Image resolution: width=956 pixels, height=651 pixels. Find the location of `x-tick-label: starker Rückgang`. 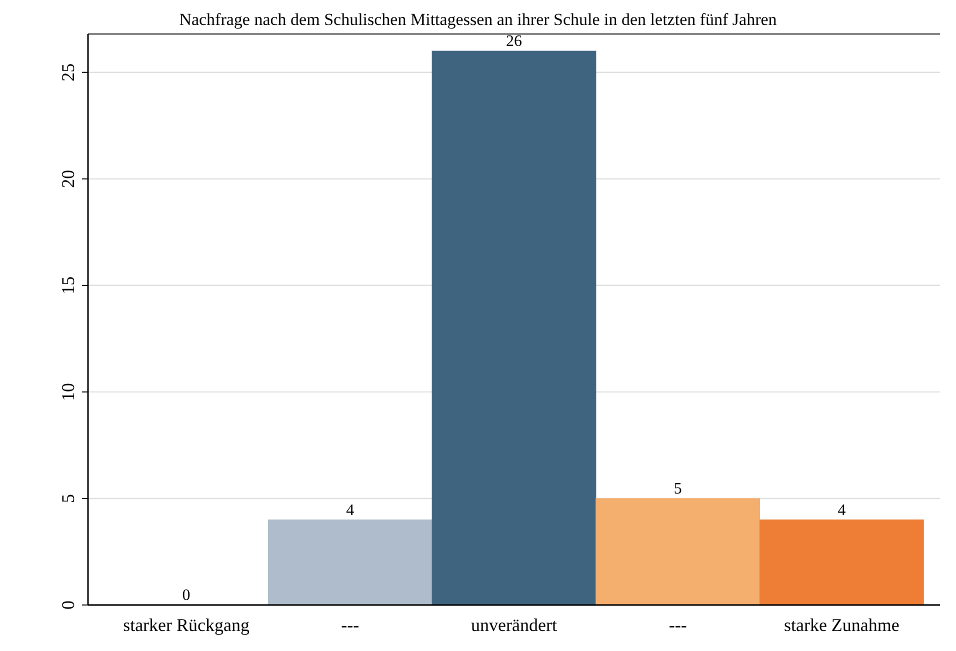

x-tick-label: starker Rückgang is located at coordinates (186, 625).